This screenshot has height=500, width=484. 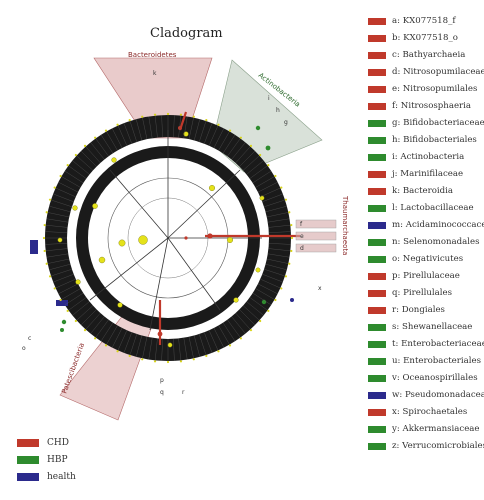 What do you see at coordinates (183, 392) in the screenshot?
I see `letter-r: r` at bounding box center [183, 392].